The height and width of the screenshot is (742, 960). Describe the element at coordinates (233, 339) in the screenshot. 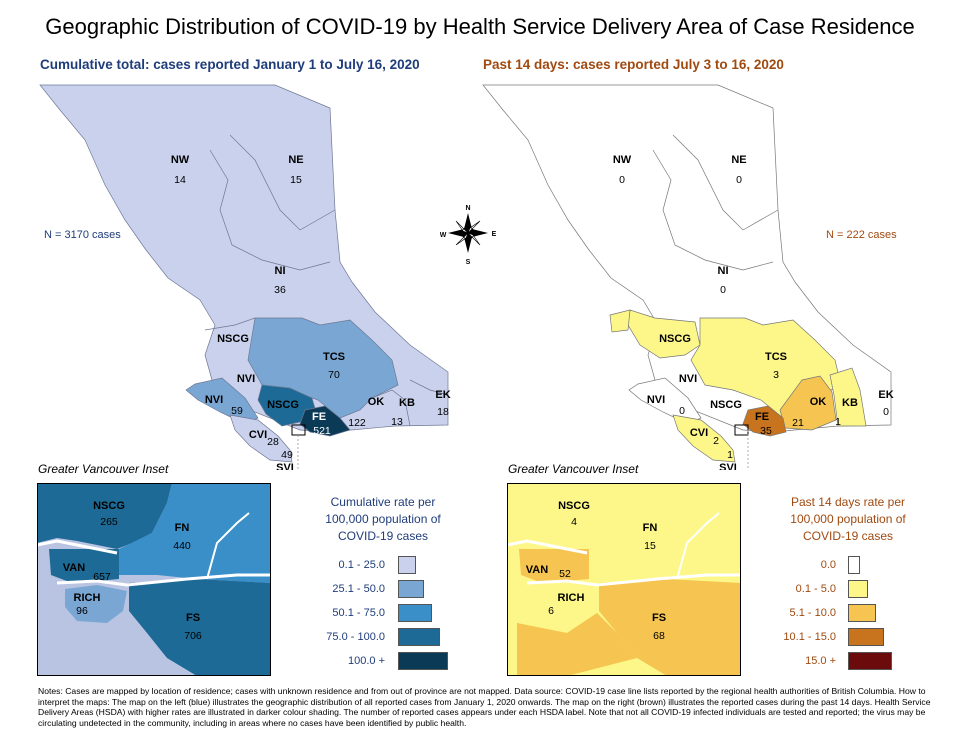

I see `left-label-code-3: NSCG` at that location.